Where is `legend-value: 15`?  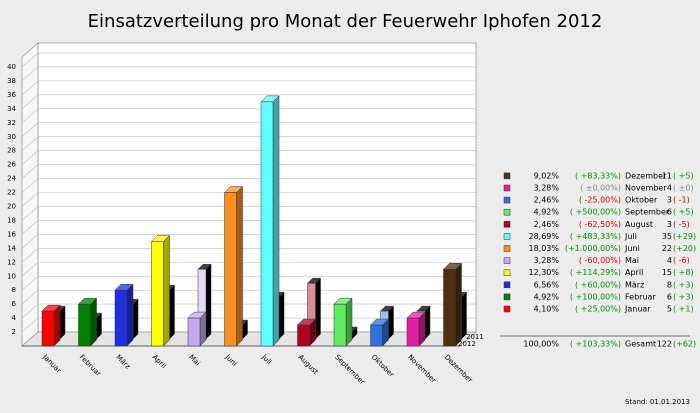 legend-value: 15 is located at coordinates (667, 272).